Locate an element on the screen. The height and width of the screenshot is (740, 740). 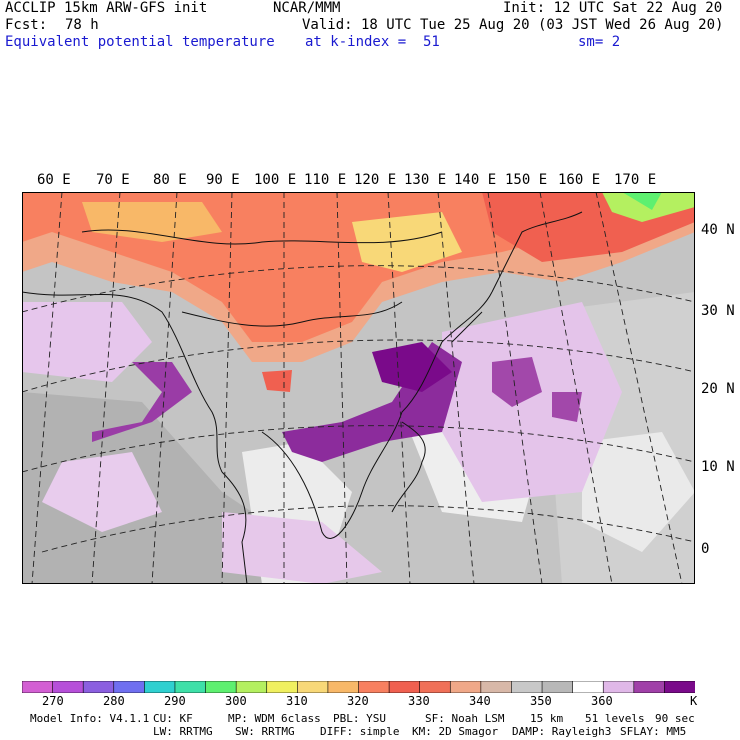
level-label: at k-index = 51 is located at coordinates (372, 42).